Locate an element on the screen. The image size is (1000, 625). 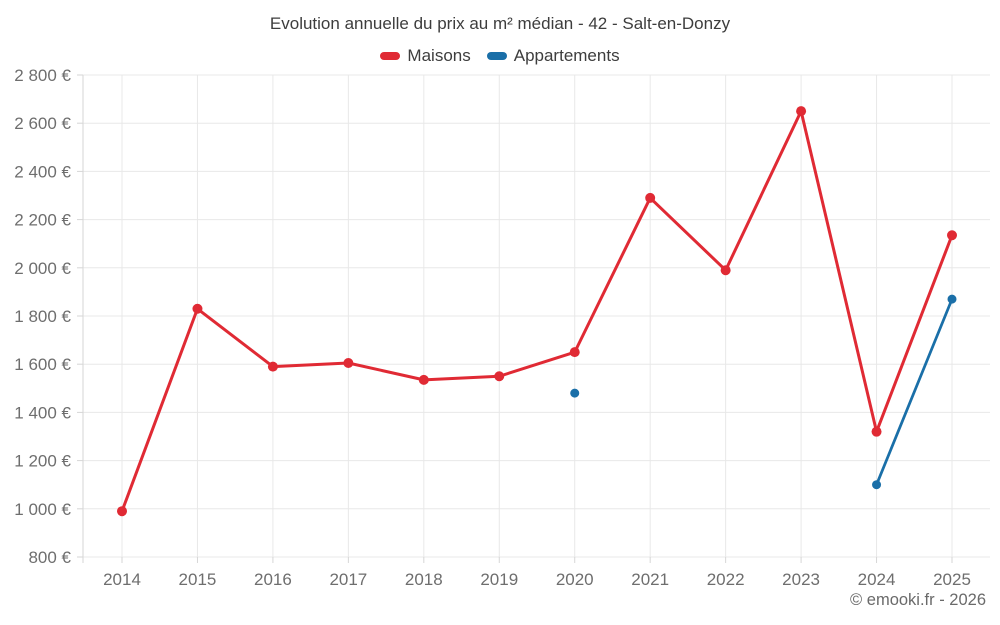
point-maisons-2017 is located at coordinates (348, 362).